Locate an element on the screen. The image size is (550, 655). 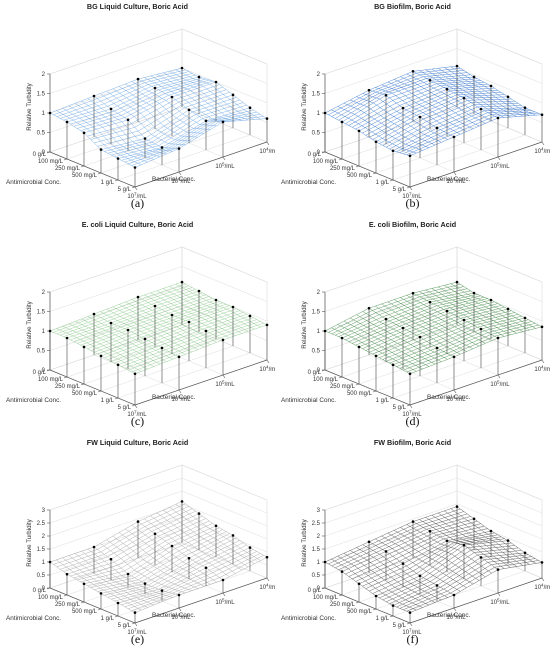
panel-label: (c) is located at coordinates (137, 421).